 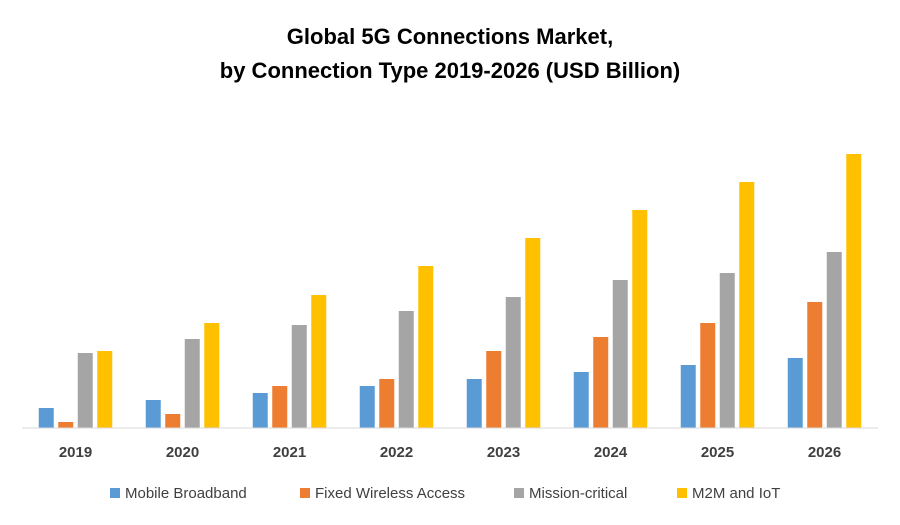 I want to click on legend-label: Mission-critical, so click(x=578, y=493).